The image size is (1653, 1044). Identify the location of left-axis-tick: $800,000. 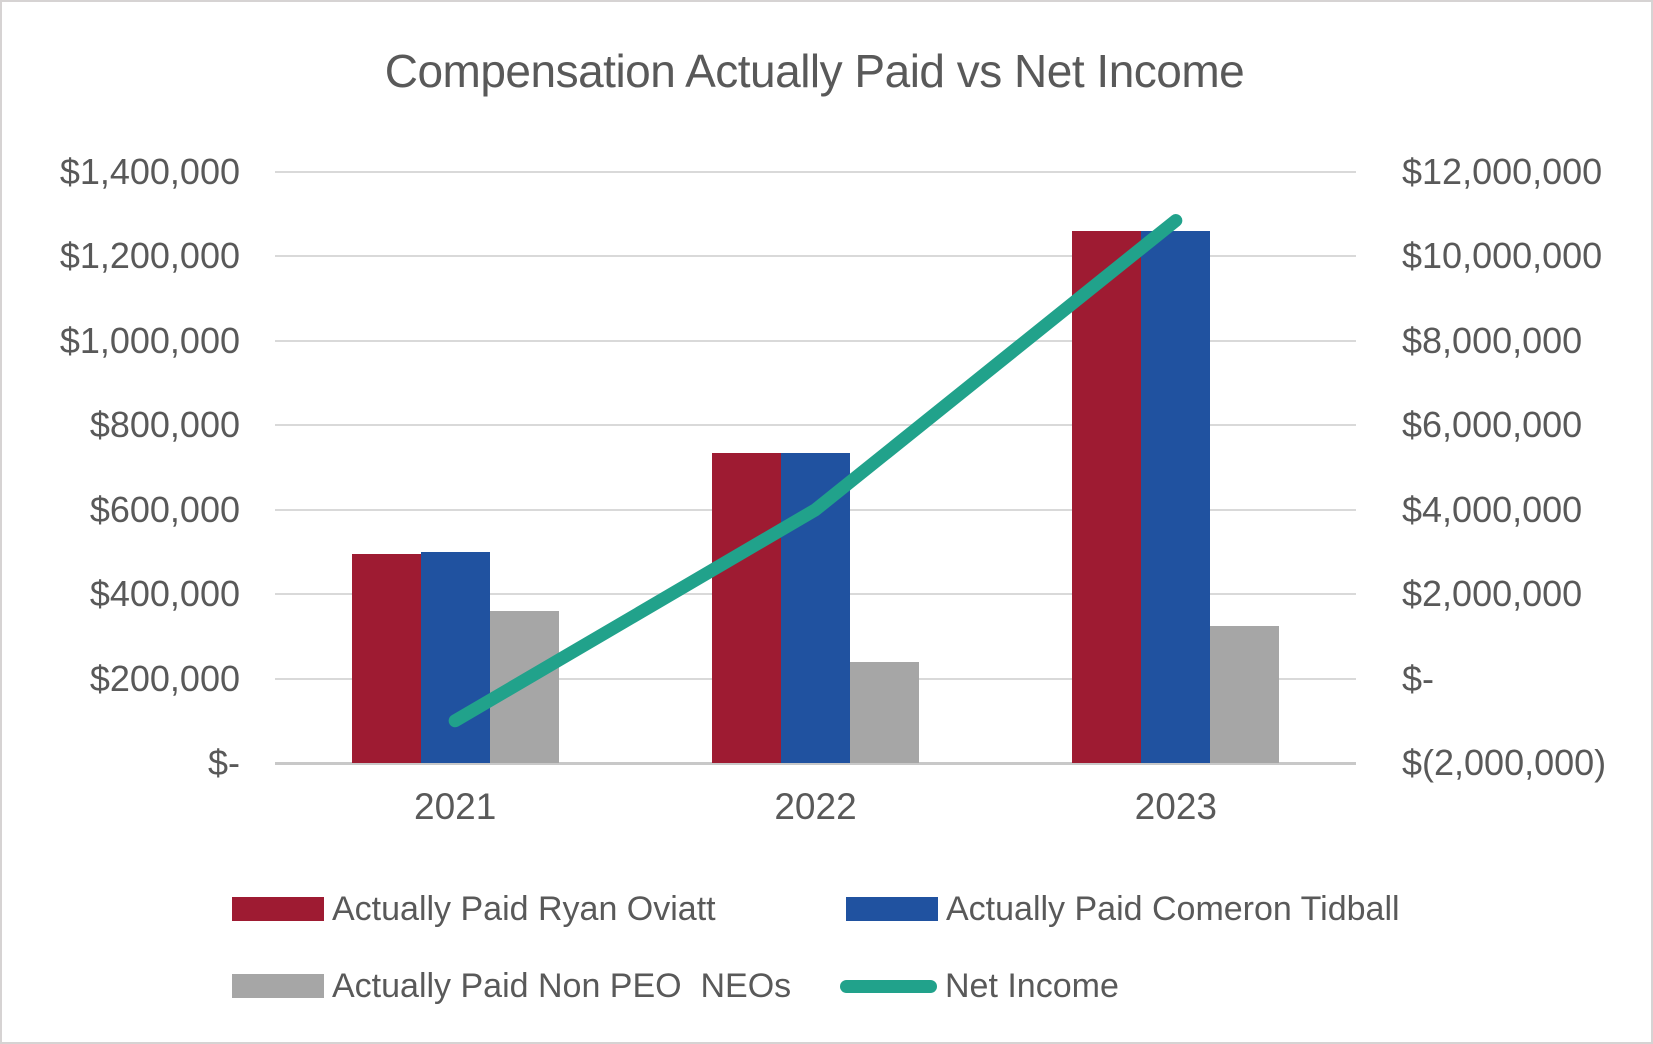
(164, 425).